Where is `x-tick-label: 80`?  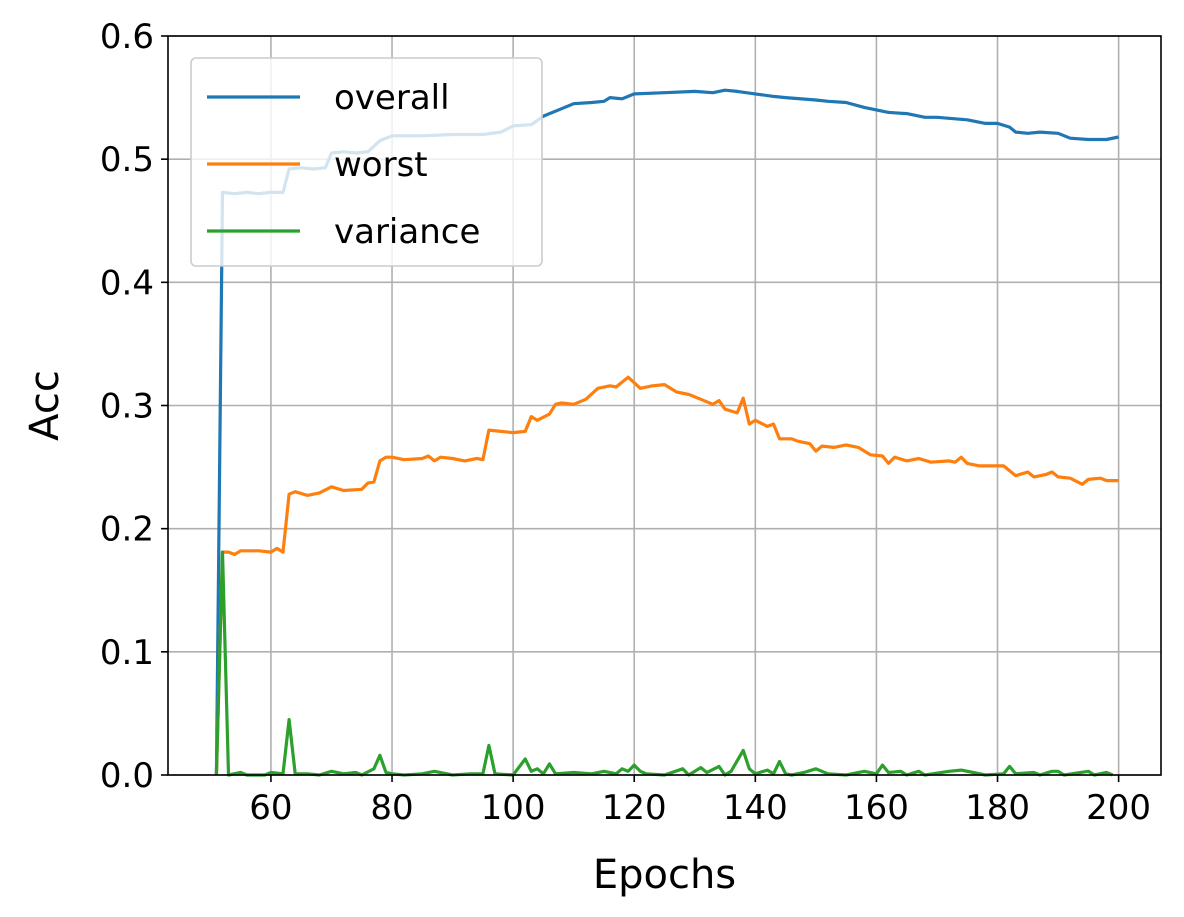 x-tick-label: 80 is located at coordinates (391, 808).